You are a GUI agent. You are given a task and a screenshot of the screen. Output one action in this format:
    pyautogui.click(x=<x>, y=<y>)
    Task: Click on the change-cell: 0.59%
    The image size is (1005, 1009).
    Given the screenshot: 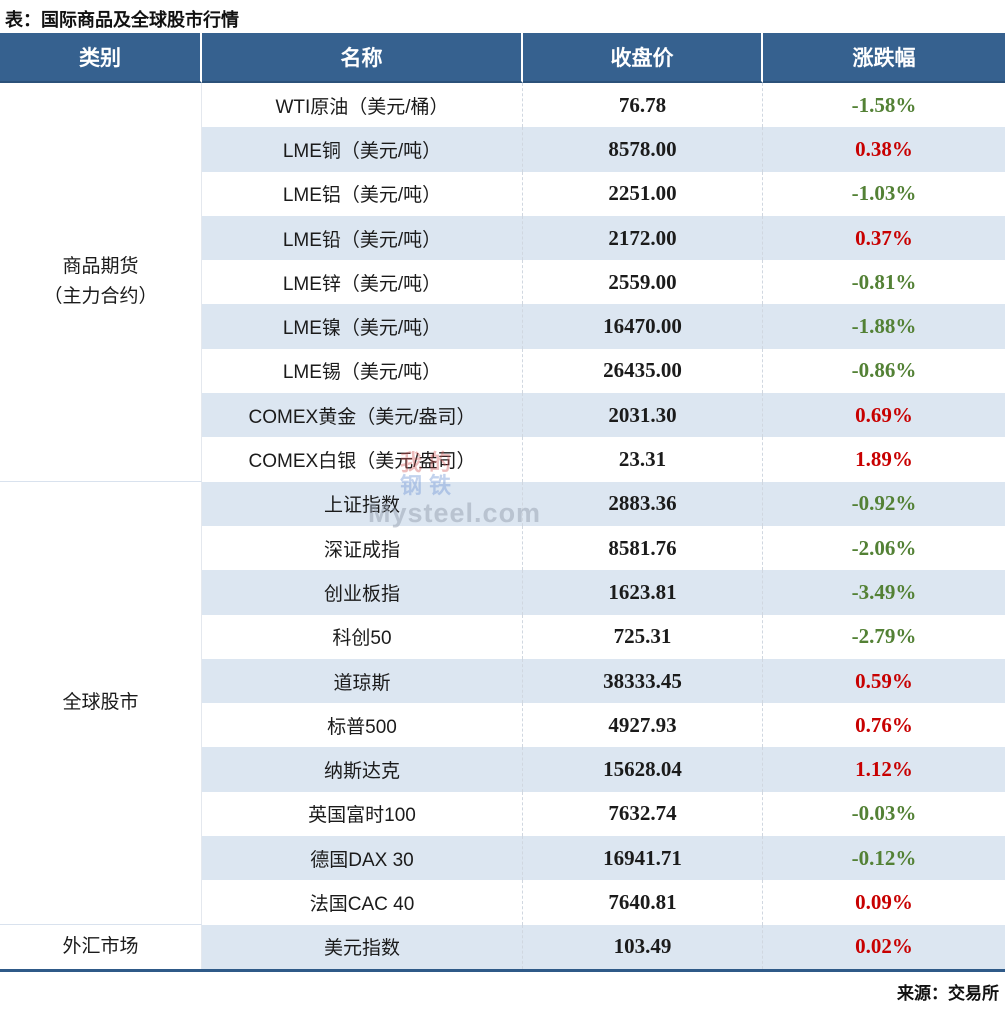 What is the action you would take?
    pyautogui.click(x=884, y=681)
    